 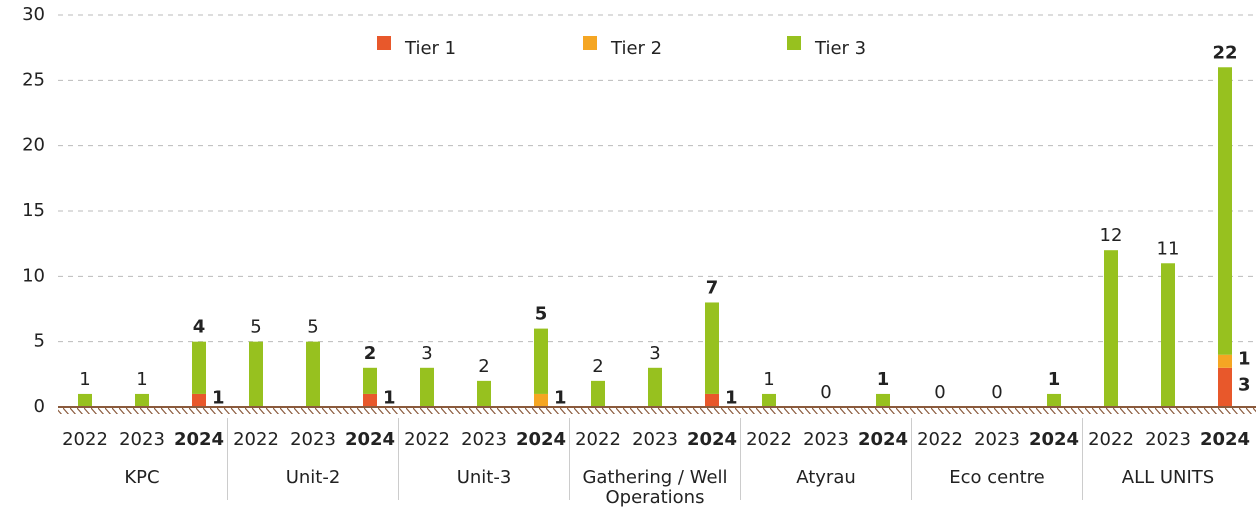 I want to click on group-label: Unit-3, so click(x=484, y=478).